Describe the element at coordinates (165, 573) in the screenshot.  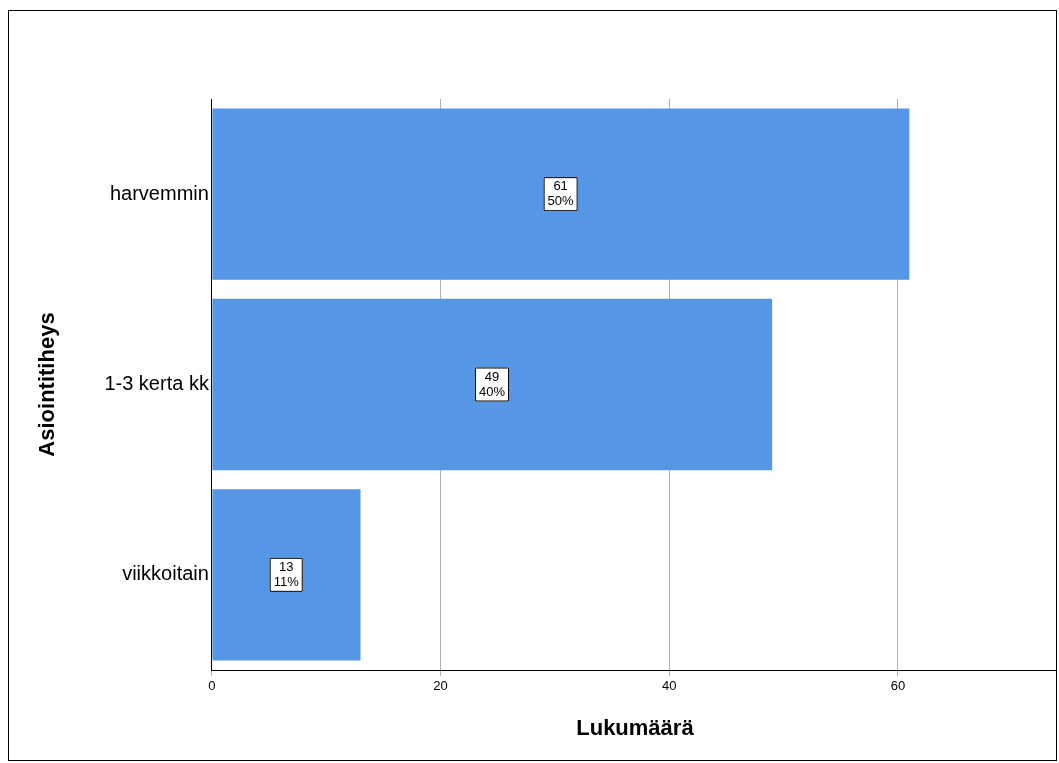
I see `y-tick-label: viikkoitain` at that location.